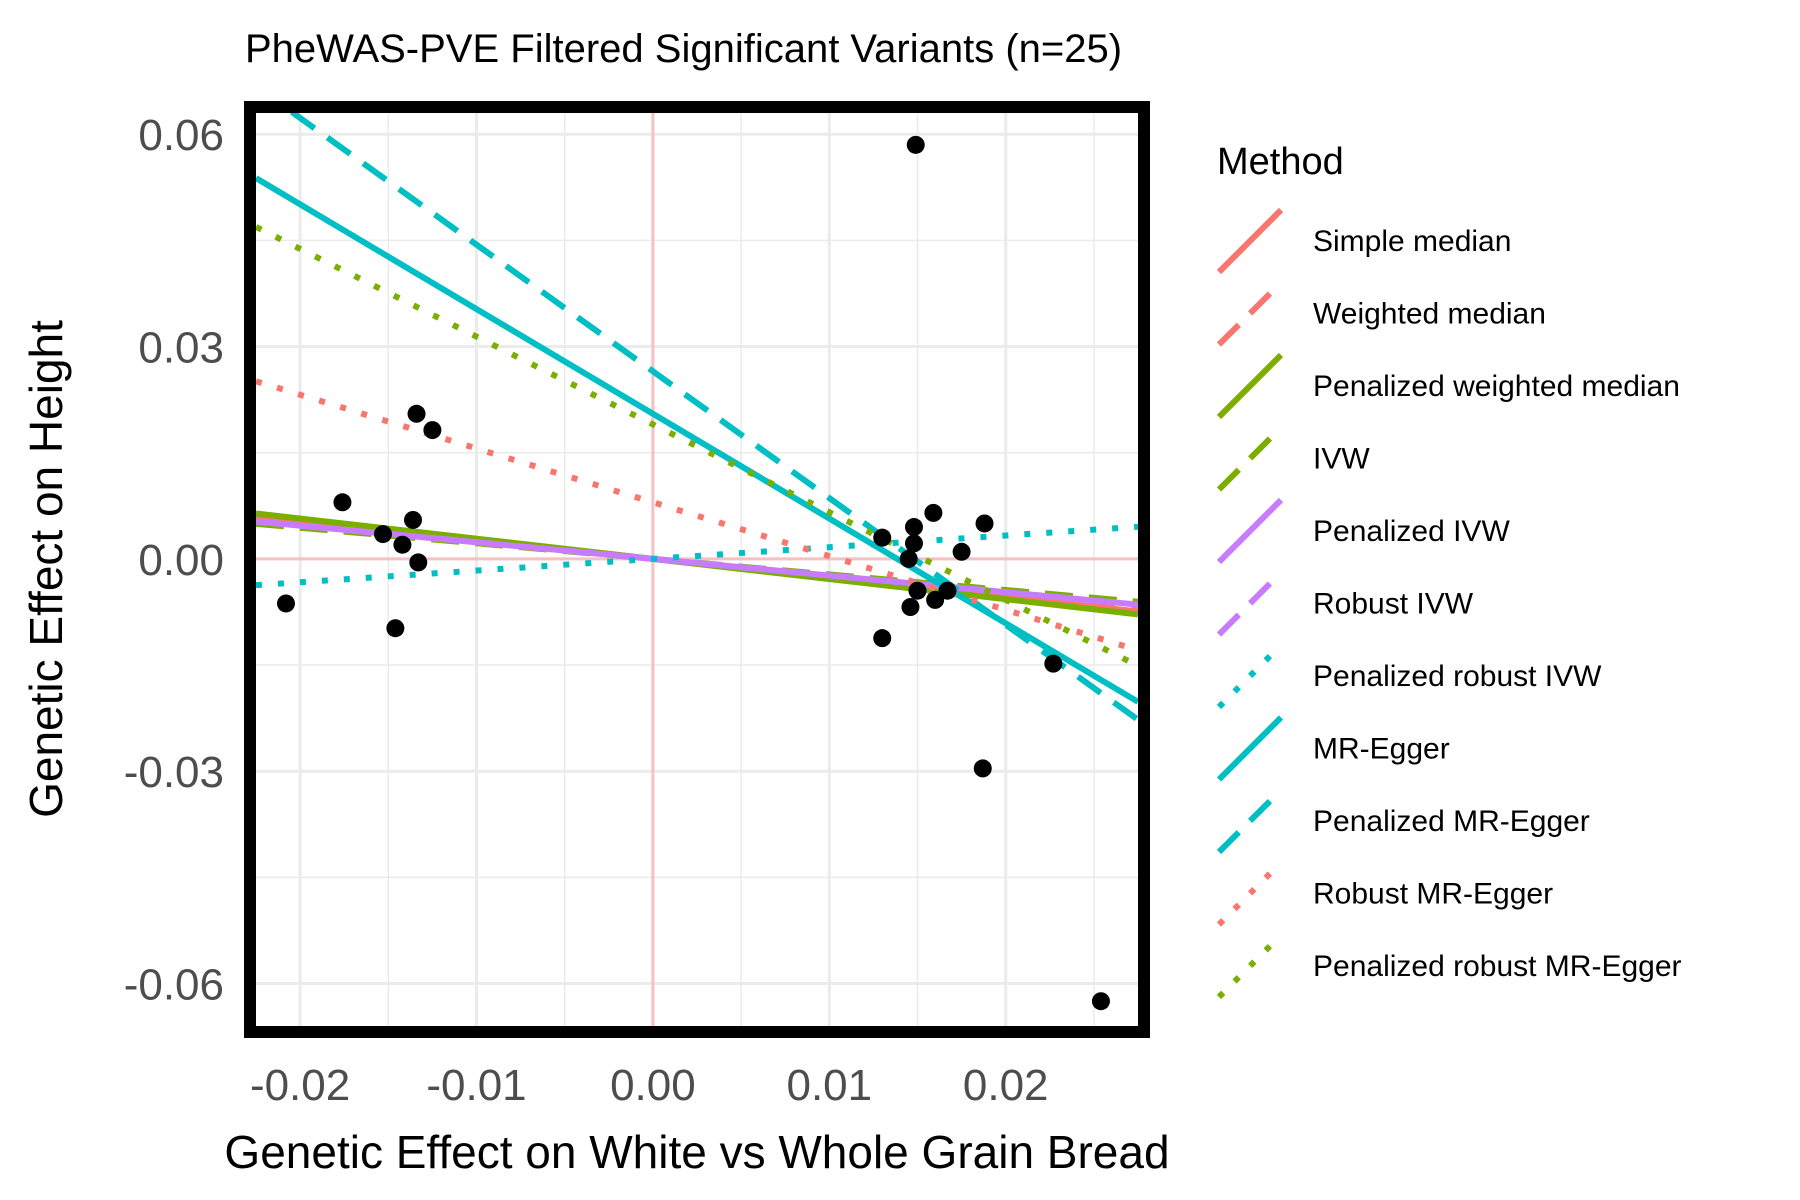 The width and height of the screenshot is (1800, 1200). Describe the element at coordinates (181, 135) in the screenshot. I see `y-tick-label: 0.06` at that location.